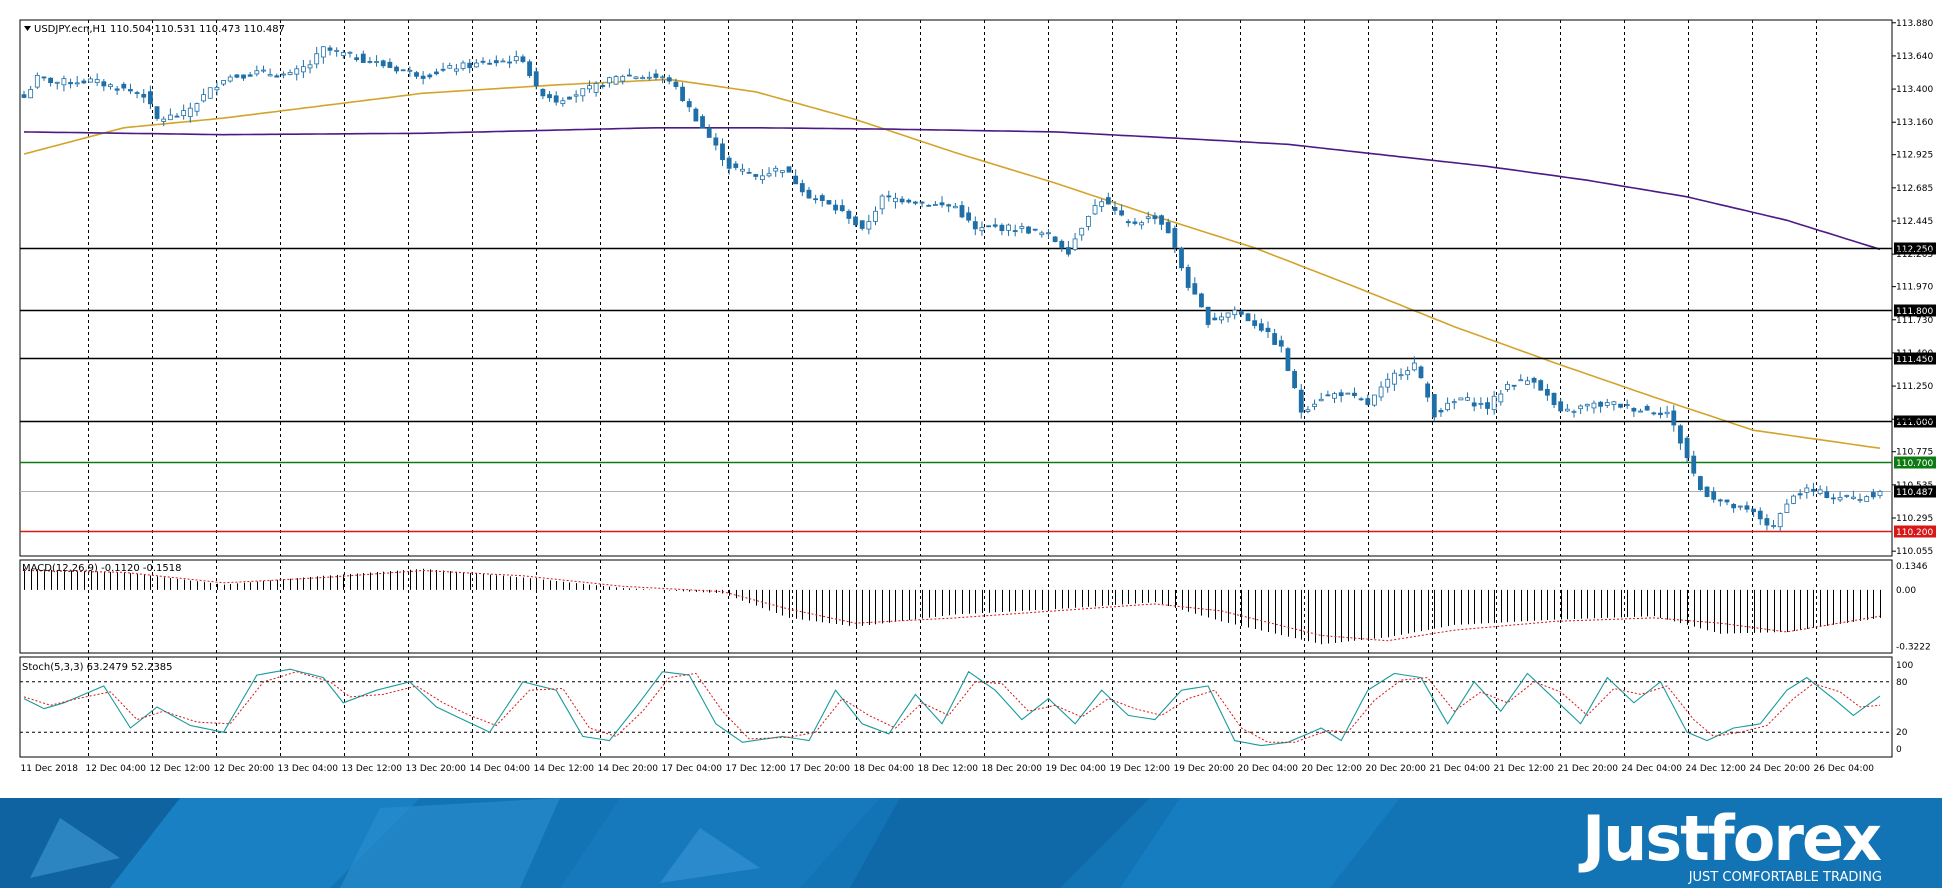 The image size is (1942, 888). Describe the element at coordinates (1915, 491) in the screenshot. I see `last-price-tag` at that location.